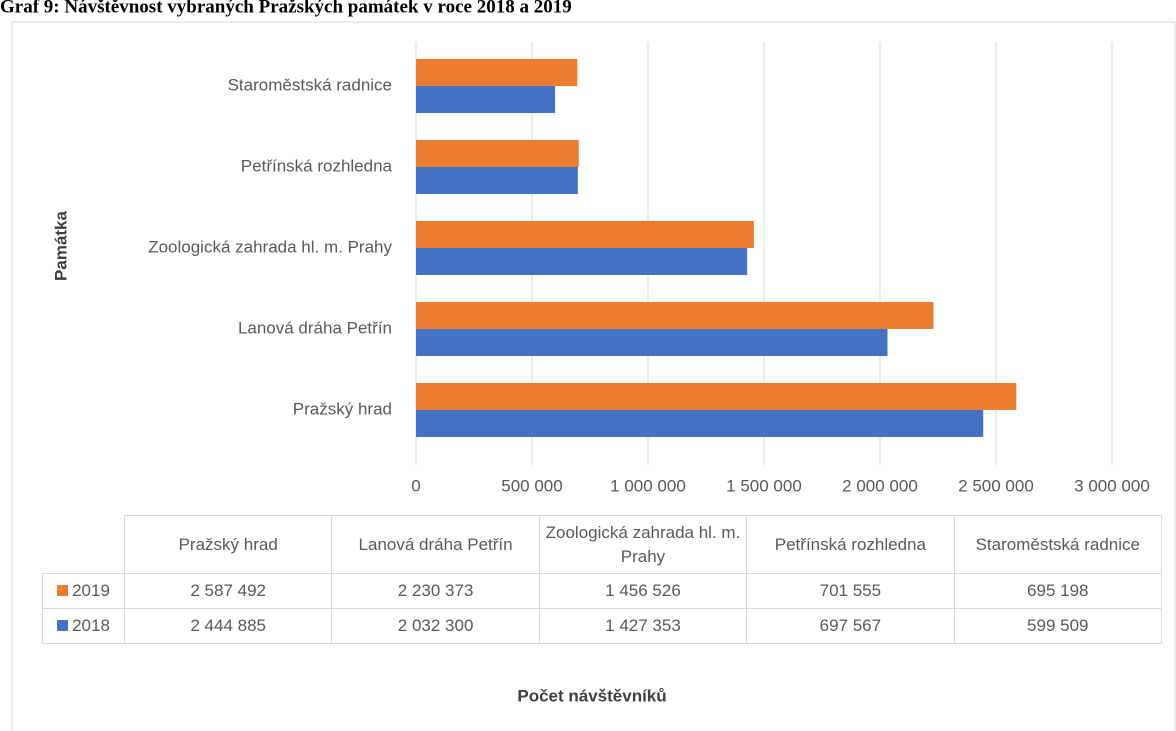 This screenshot has height=731, width=1176. Describe the element at coordinates (435, 591) in the screenshot. I see `table-value: 2 230 373` at that location.